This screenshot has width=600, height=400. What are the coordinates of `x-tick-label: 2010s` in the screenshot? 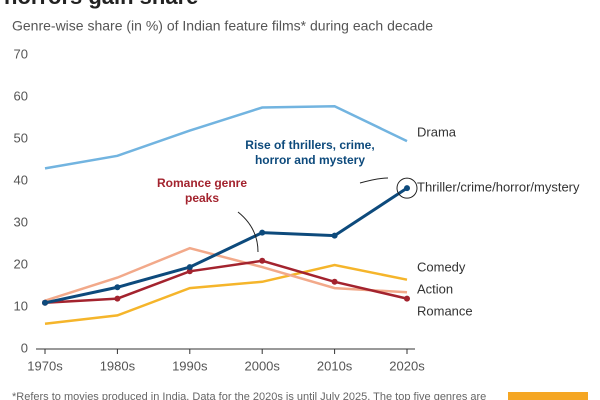 It's located at (335, 365).